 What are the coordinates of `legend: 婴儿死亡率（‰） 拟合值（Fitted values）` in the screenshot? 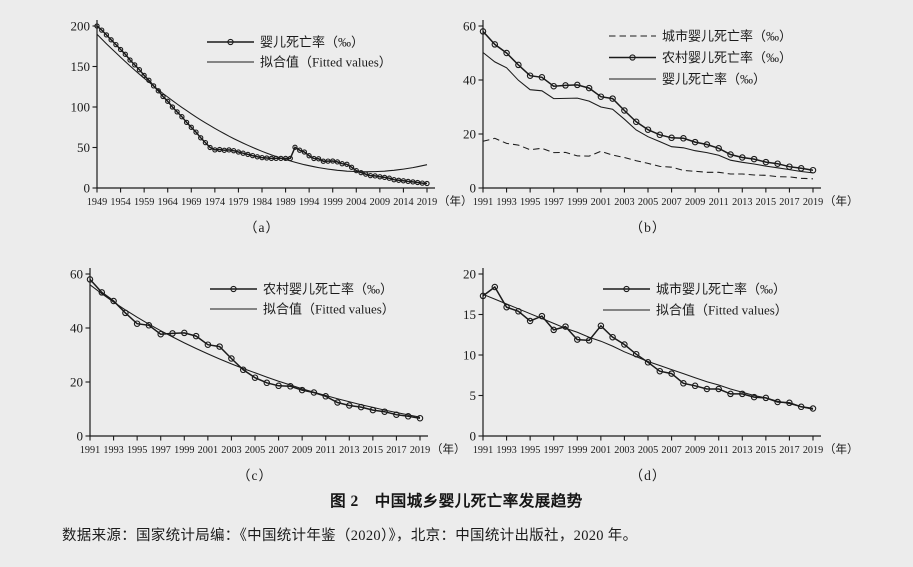 It's located at (299, 52).